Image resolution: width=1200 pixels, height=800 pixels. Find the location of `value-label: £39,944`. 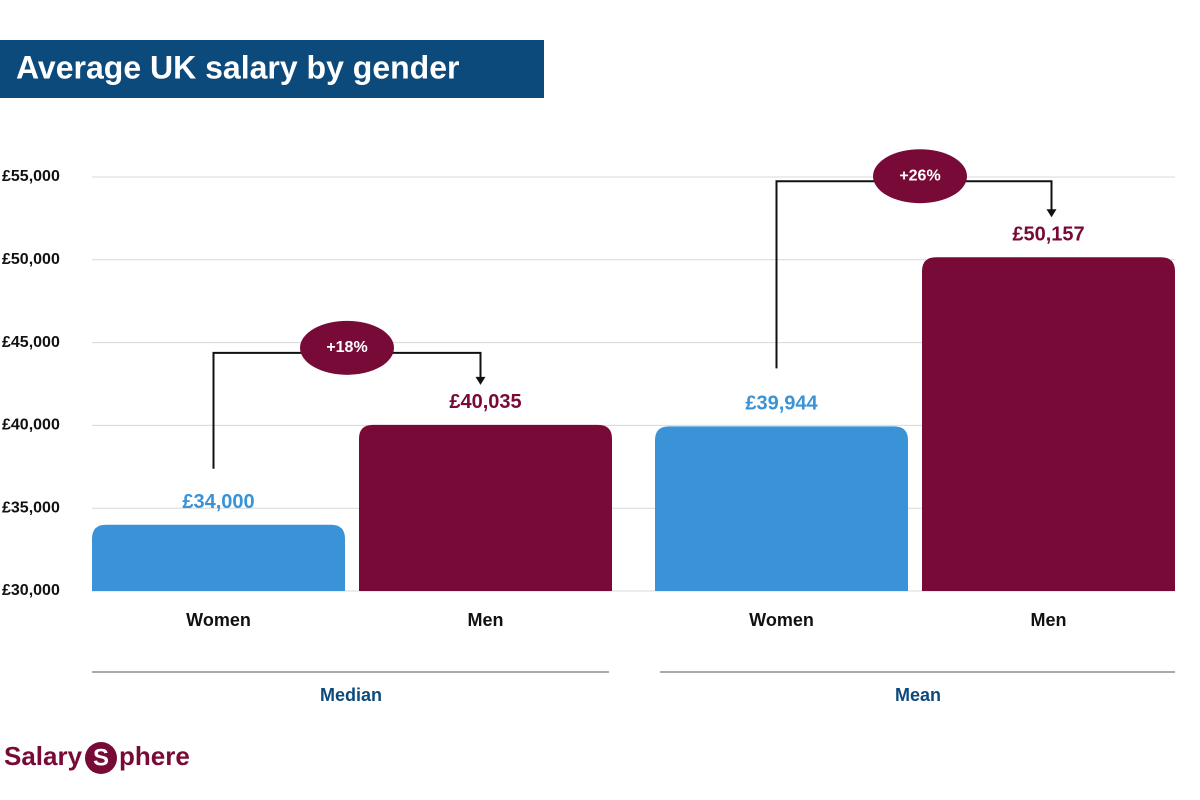

value-label: £39,944 is located at coordinates (781, 404).